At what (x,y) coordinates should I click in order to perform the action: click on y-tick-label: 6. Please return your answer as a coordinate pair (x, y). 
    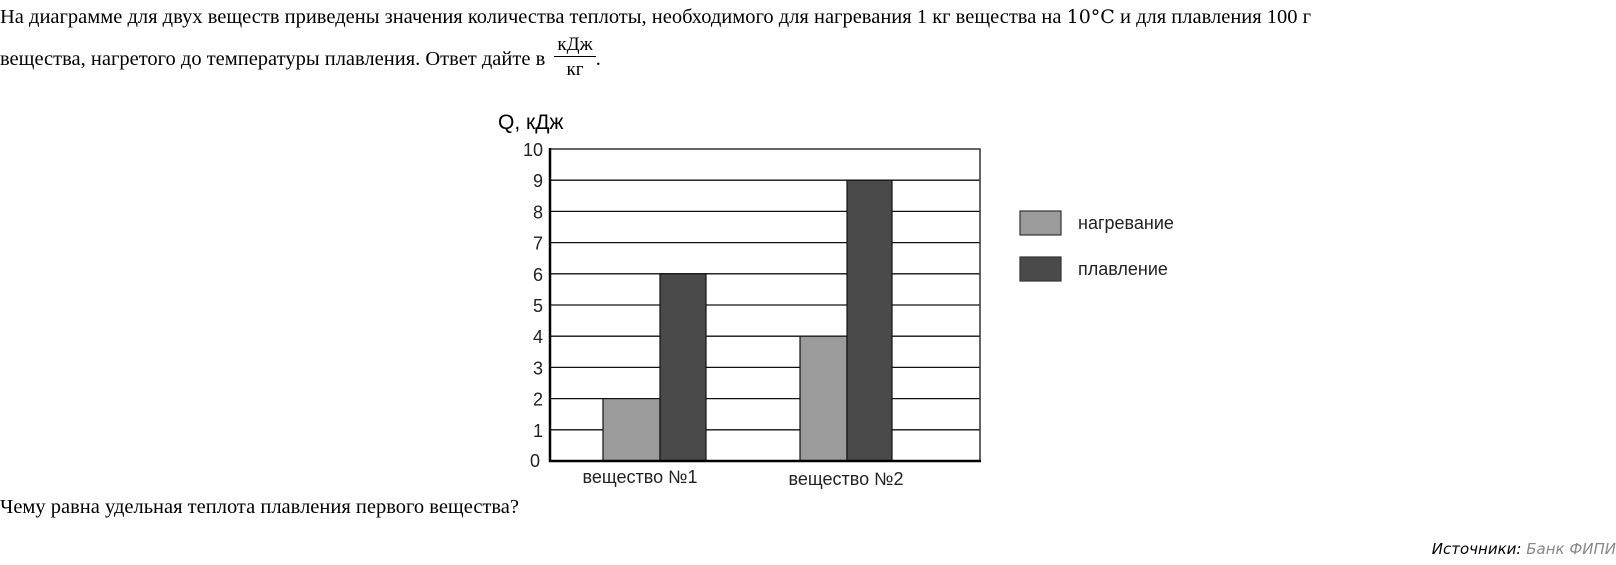
    Looking at the image, I should click on (538, 275).